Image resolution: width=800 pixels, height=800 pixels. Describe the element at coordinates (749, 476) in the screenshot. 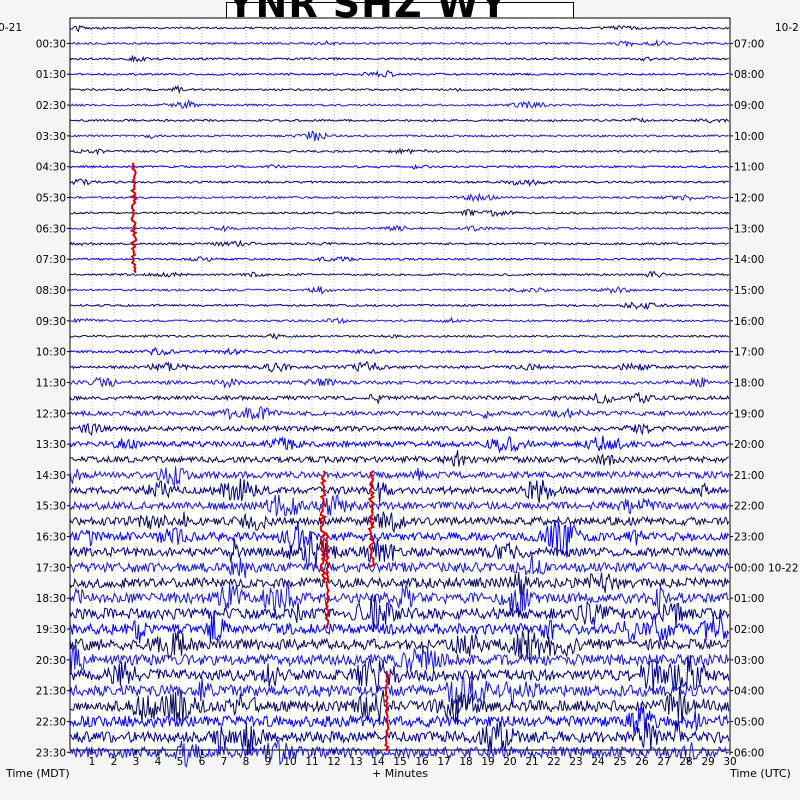

I see `right-time-label: 21:00` at that location.